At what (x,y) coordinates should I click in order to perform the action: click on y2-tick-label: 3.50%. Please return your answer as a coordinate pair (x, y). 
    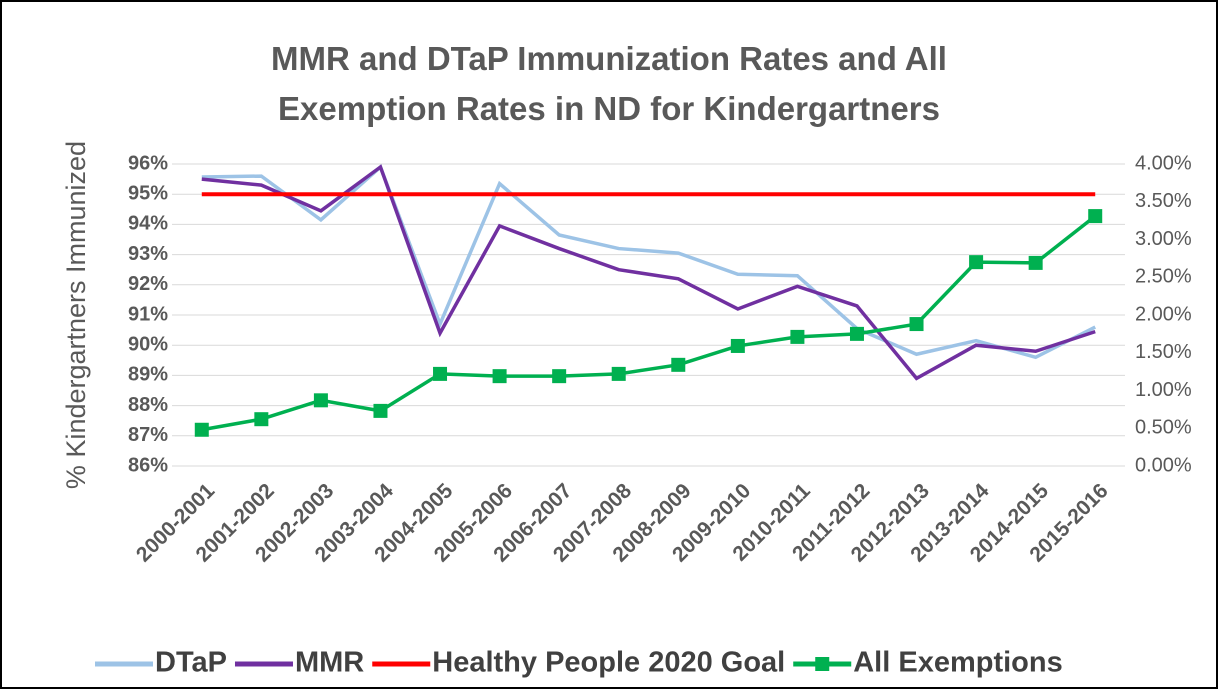
    Looking at the image, I should click on (1163, 201).